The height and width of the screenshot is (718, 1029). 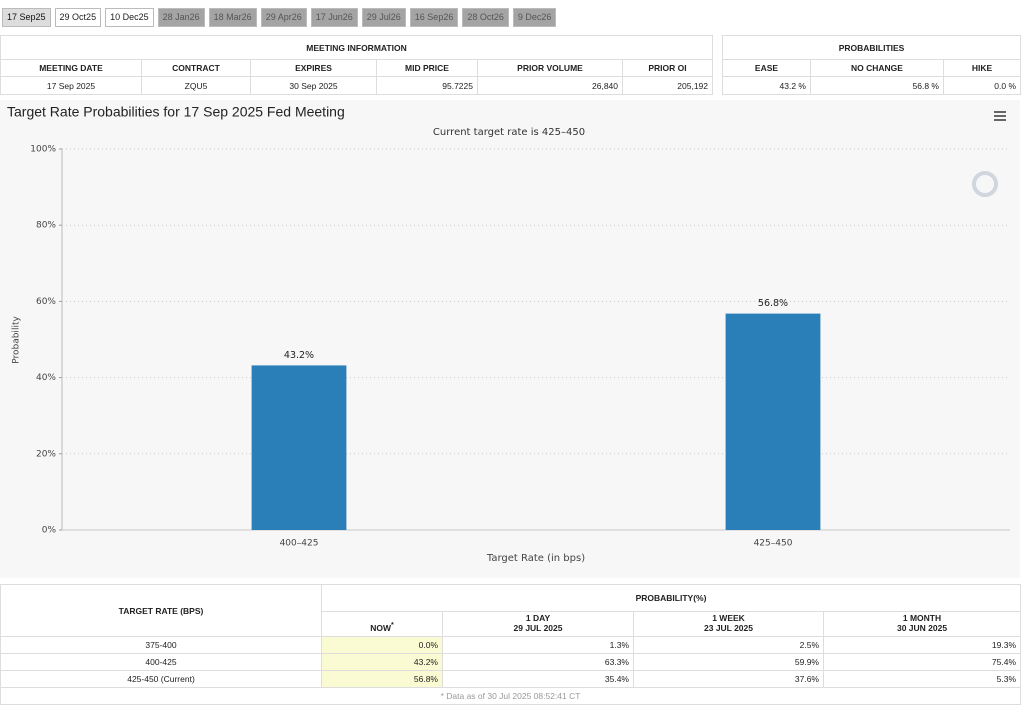 I want to click on meeting-tab: 29 Oct25, so click(x=78, y=17).